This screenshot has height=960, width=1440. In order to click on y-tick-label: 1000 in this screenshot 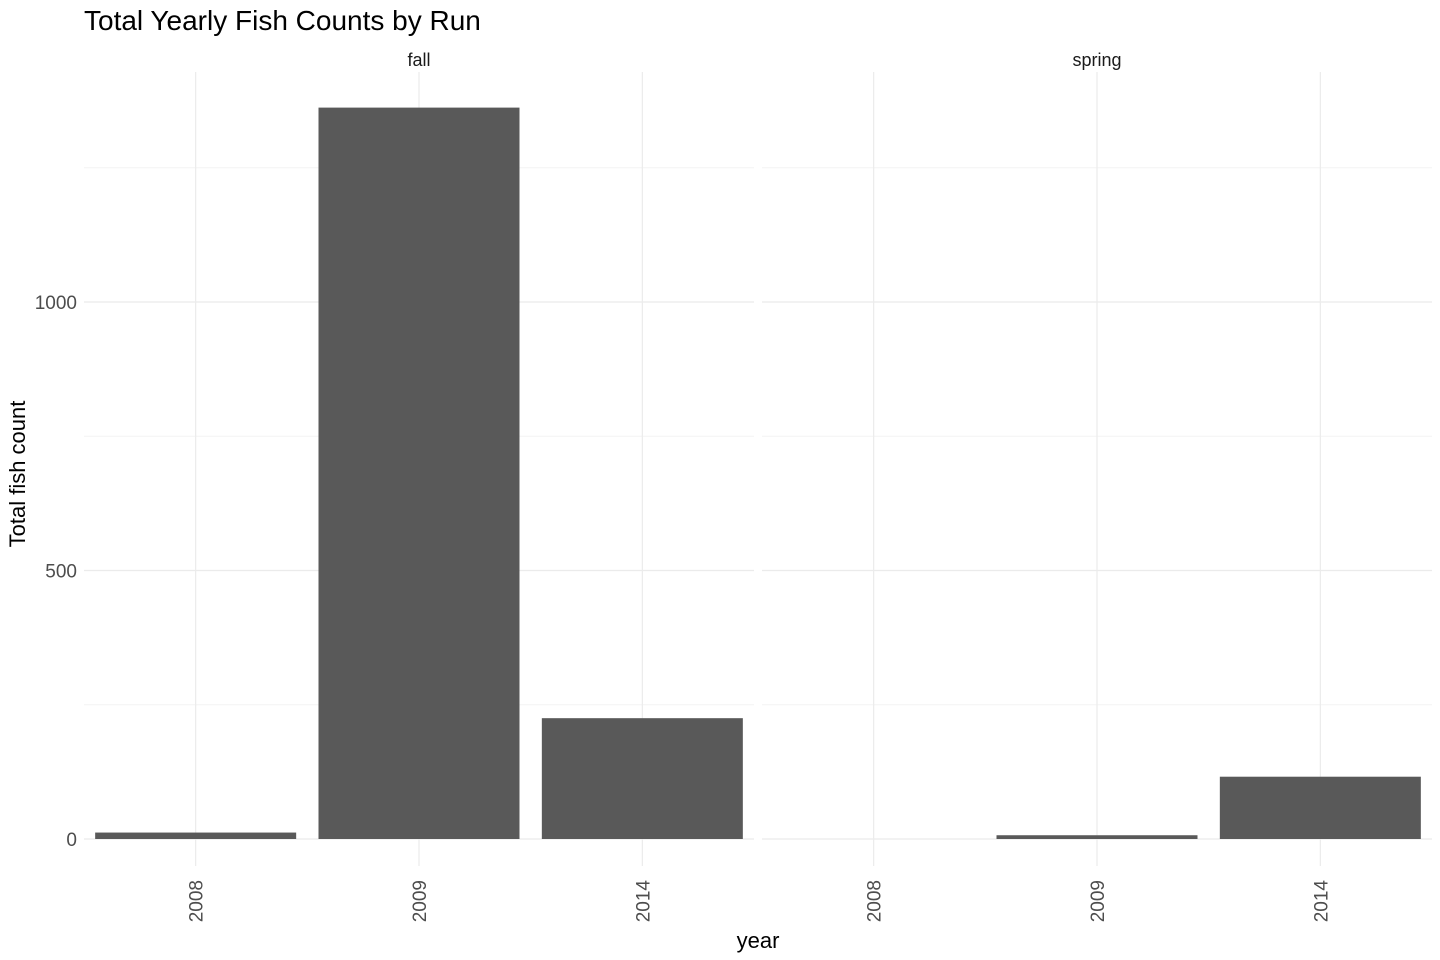, I will do `click(56, 303)`.